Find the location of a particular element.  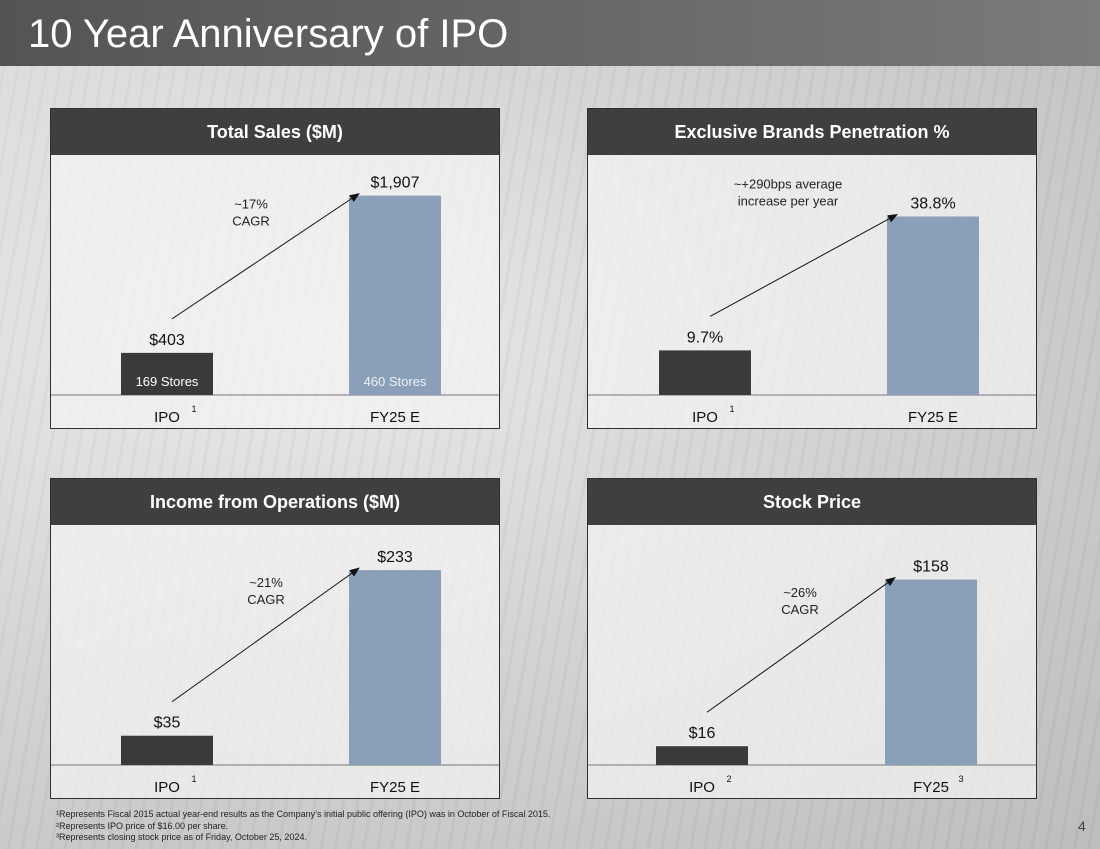

annotation-text: ~21% is located at coordinates (266, 582).